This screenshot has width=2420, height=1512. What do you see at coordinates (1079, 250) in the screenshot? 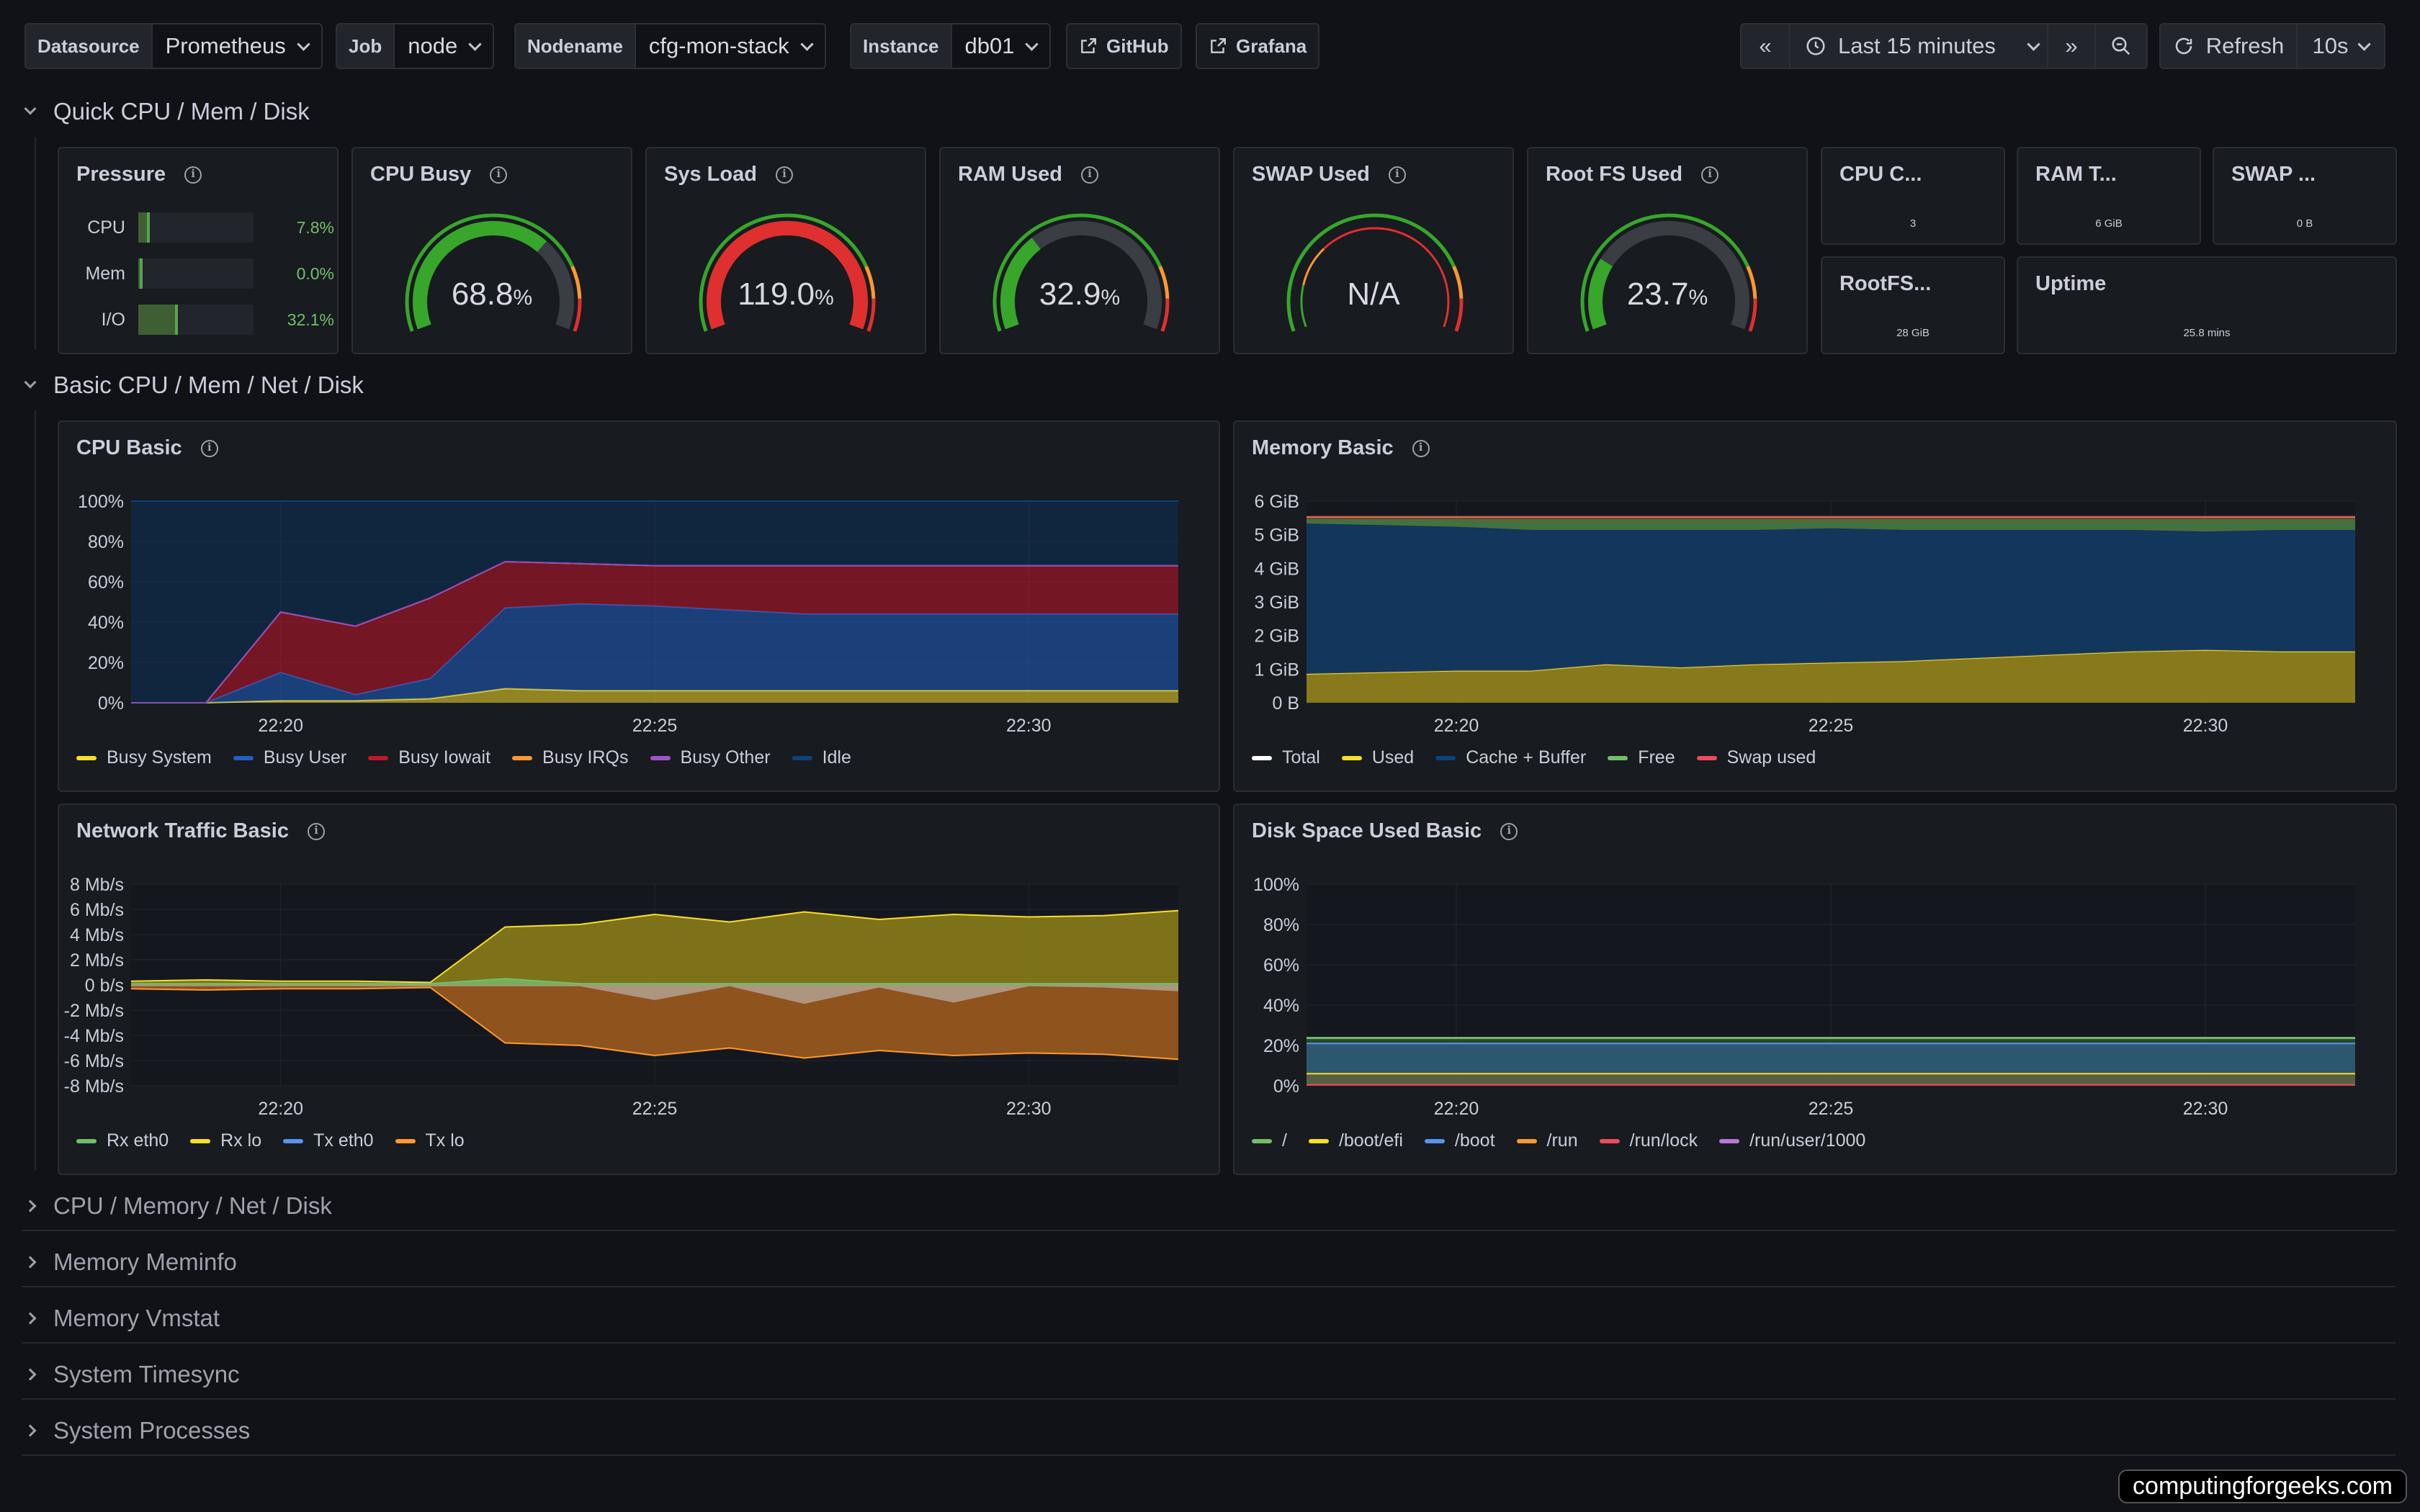
I see `panel-ram-used: RAM Used 32.9%` at bounding box center [1079, 250].